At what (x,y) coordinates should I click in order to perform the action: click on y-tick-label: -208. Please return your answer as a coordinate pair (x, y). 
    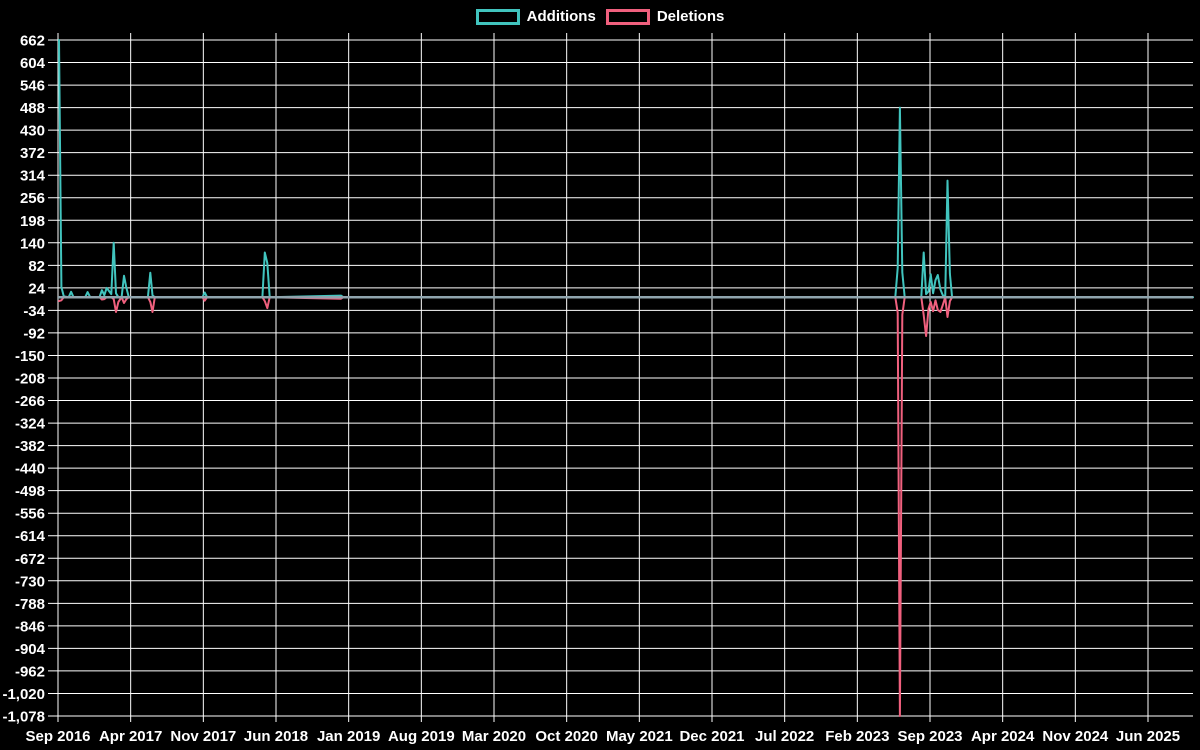
    Looking at the image, I should click on (30, 379).